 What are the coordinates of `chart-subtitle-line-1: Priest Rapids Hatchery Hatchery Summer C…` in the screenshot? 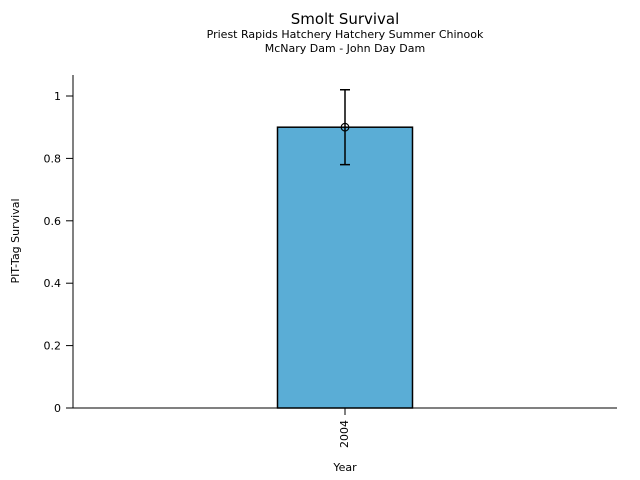 It's located at (345, 34).